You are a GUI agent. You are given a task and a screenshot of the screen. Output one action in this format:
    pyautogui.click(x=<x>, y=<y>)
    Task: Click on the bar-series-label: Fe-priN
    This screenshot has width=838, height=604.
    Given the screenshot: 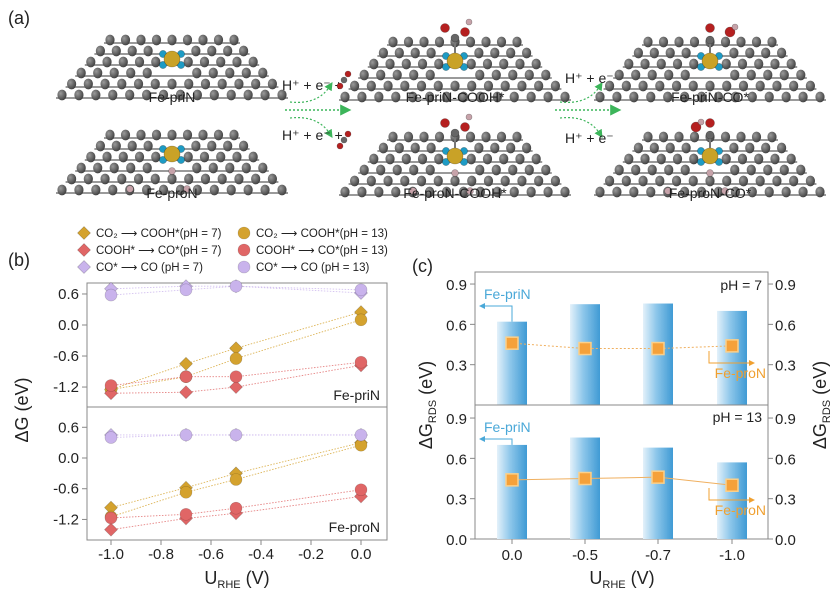 What is the action you would take?
    pyautogui.click(x=507, y=427)
    